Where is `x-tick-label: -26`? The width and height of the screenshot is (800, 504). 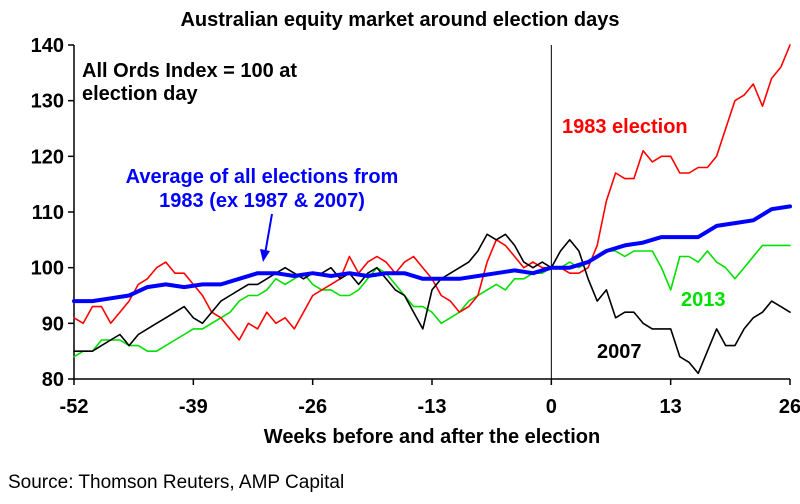 x-tick-label: -26 is located at coordinates (312, 407).